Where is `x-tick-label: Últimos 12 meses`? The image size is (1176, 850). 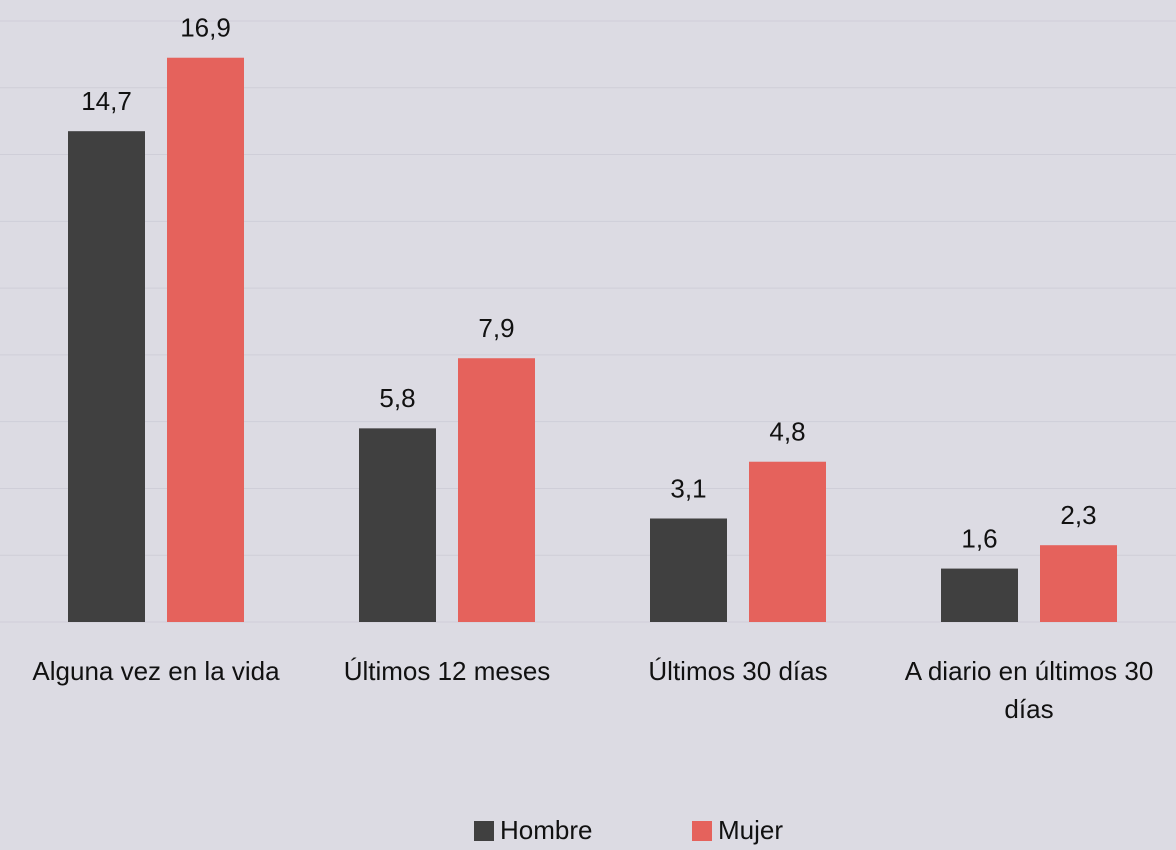
x-tick-label: Últimos 12 meses is located at coordinates (447, 671).